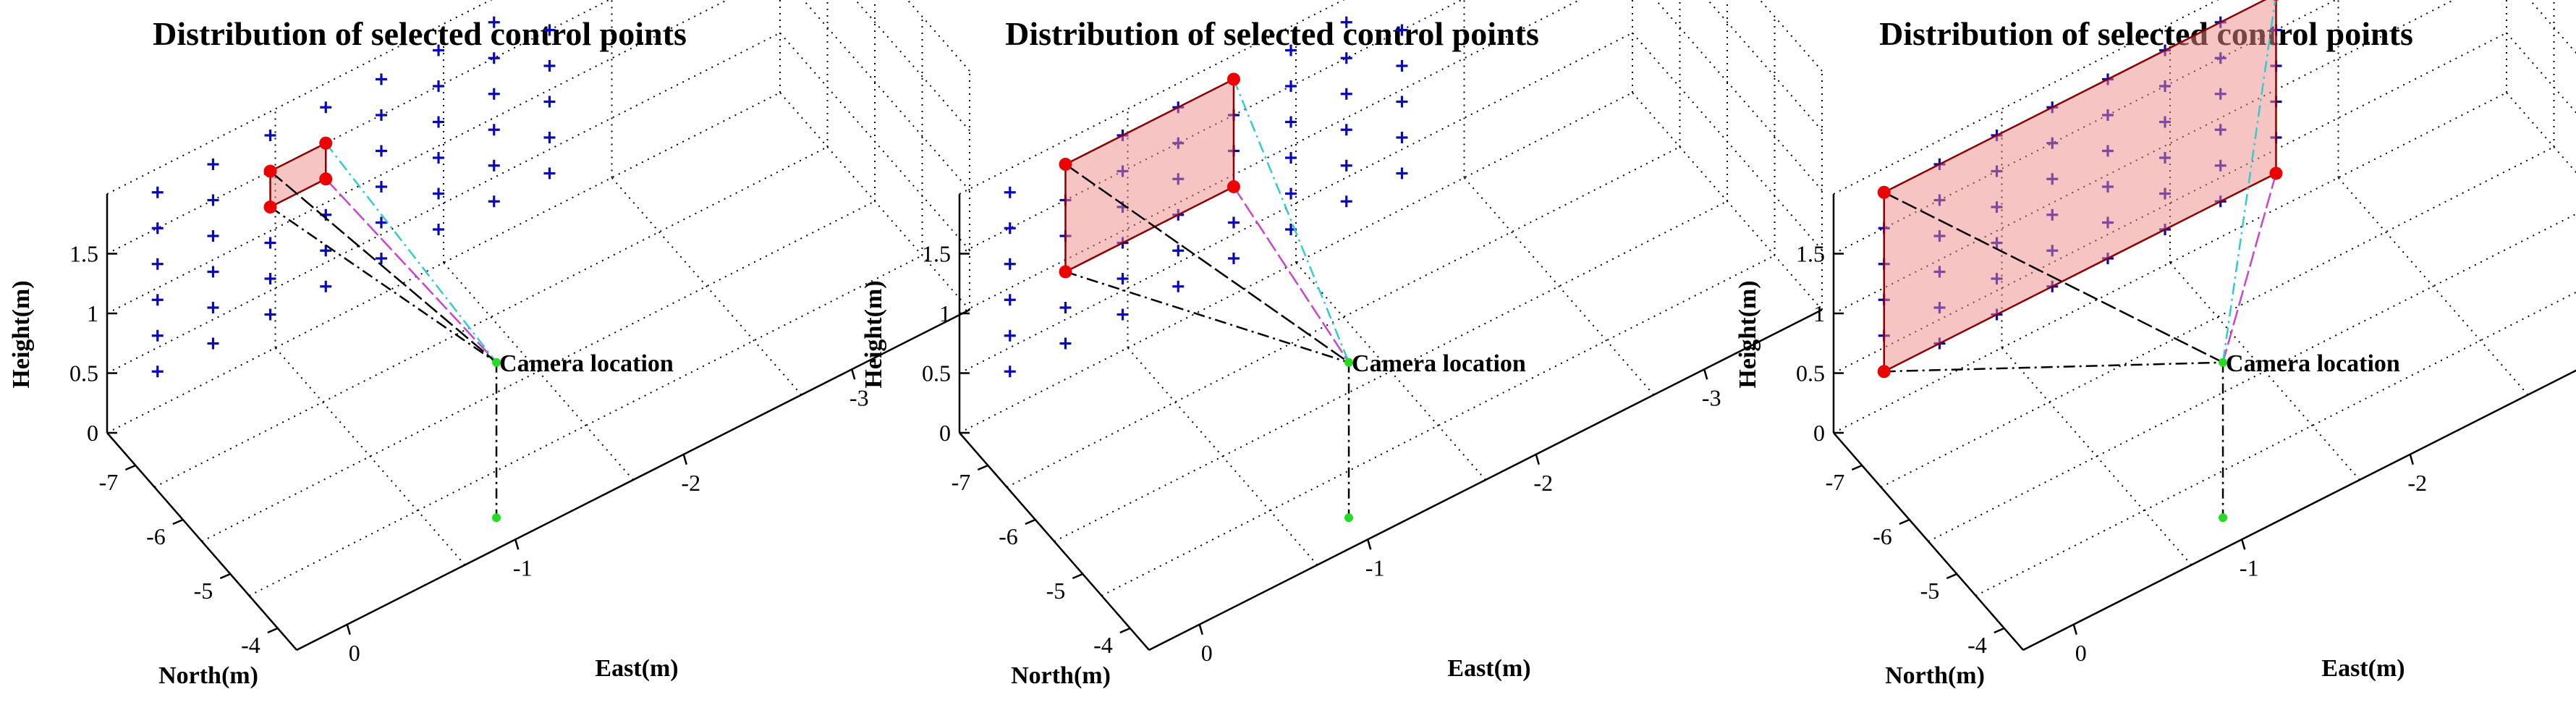 This screenshot has width=2576, height=705. What do you see at coordinates (936, 254) in the screenshot?
I see `z-tick-label: 1.5` at bounding box center [936, 254].